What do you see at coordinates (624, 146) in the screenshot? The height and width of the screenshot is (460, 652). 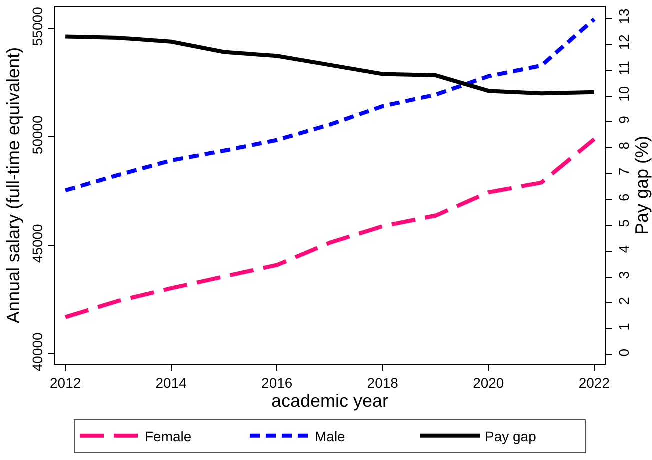 I see `y2-tick-label: 8` at bounding box center [624, 146].